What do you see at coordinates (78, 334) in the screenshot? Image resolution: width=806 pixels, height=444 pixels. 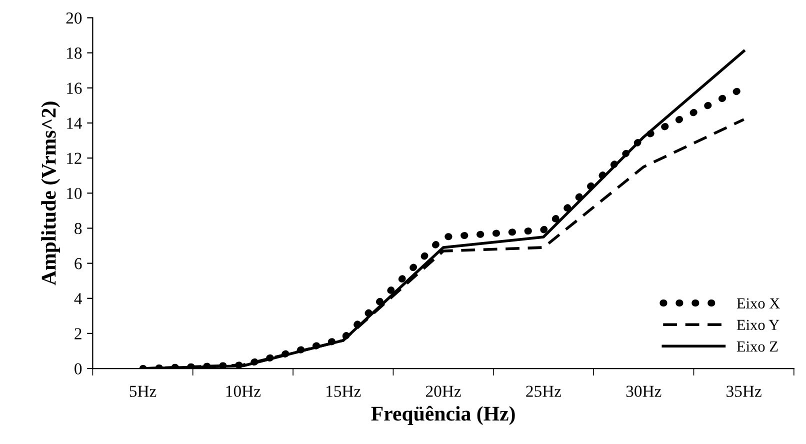 I see `y-tick-label: 2` at bounding box center [78, 334].